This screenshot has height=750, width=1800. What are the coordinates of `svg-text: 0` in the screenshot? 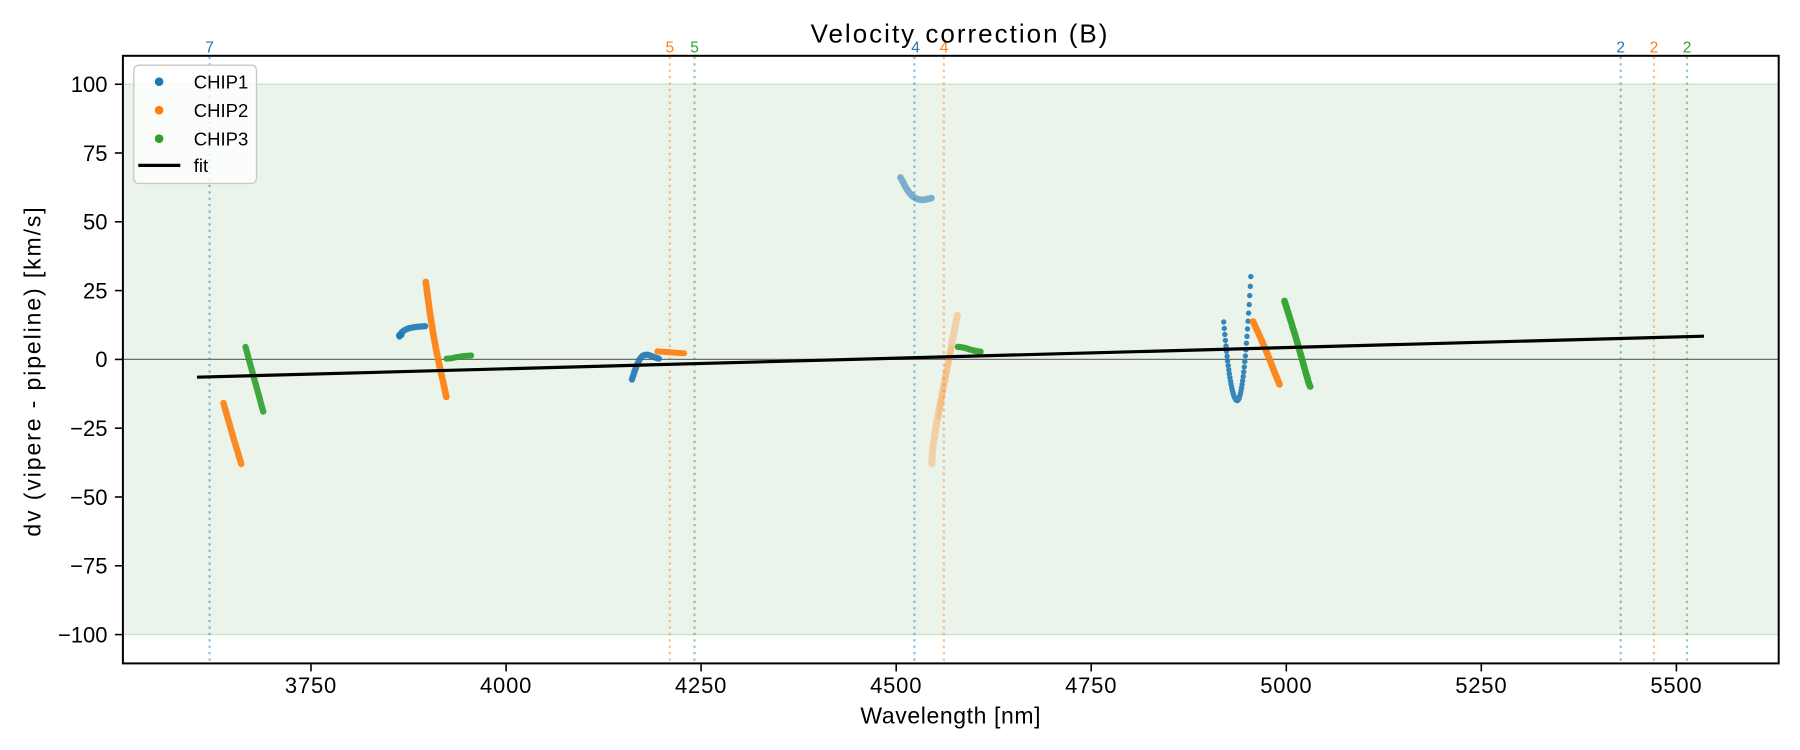 It's located at (101, 359).